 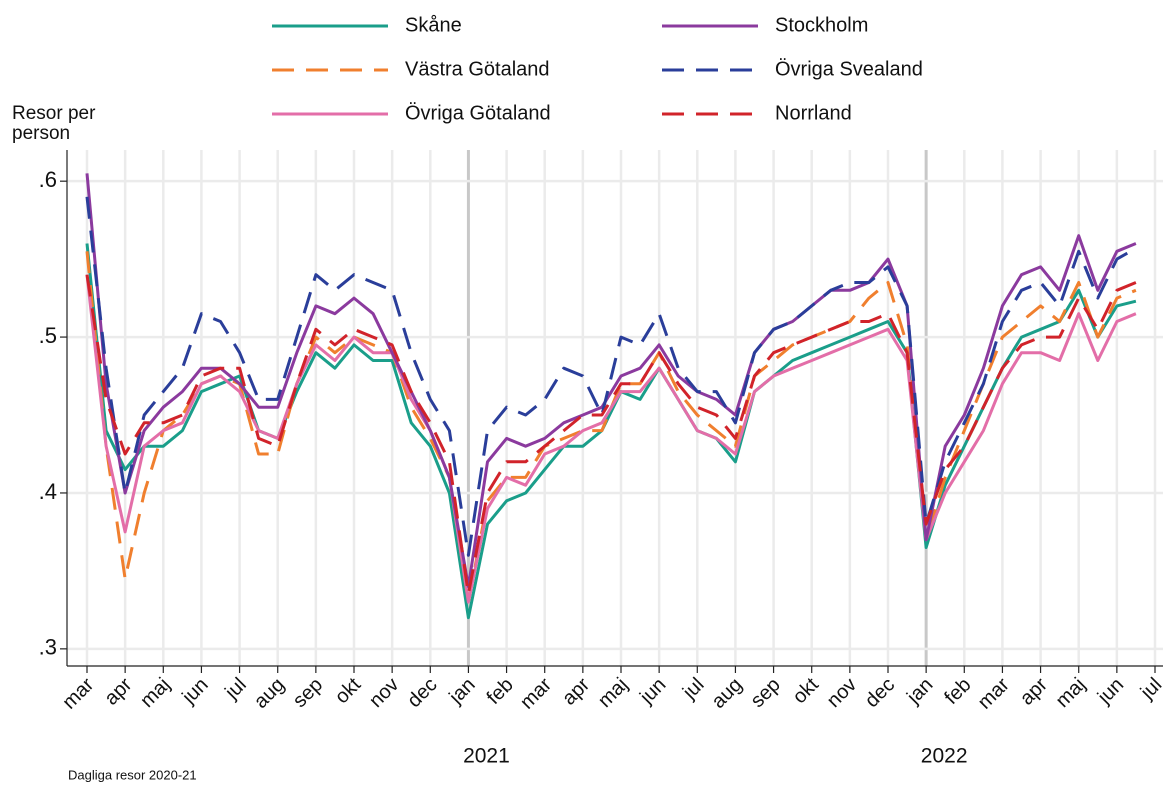 I want to click on legend-label: Västra Götaland, so click(x=477, y=69).